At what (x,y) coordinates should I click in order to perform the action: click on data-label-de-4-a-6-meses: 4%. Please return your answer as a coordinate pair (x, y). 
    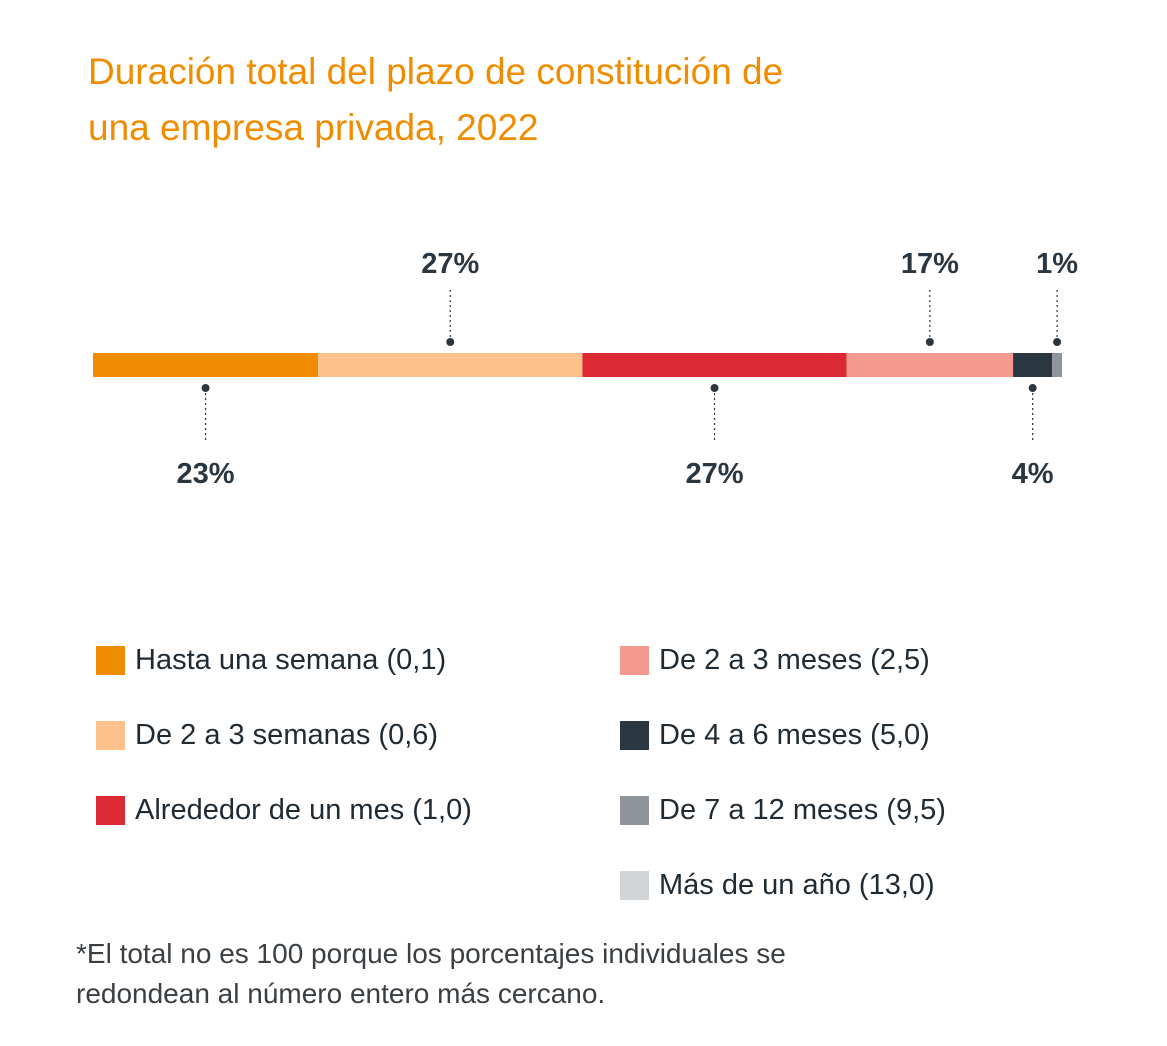
    Looking at the image, I should click on (1033, 474).